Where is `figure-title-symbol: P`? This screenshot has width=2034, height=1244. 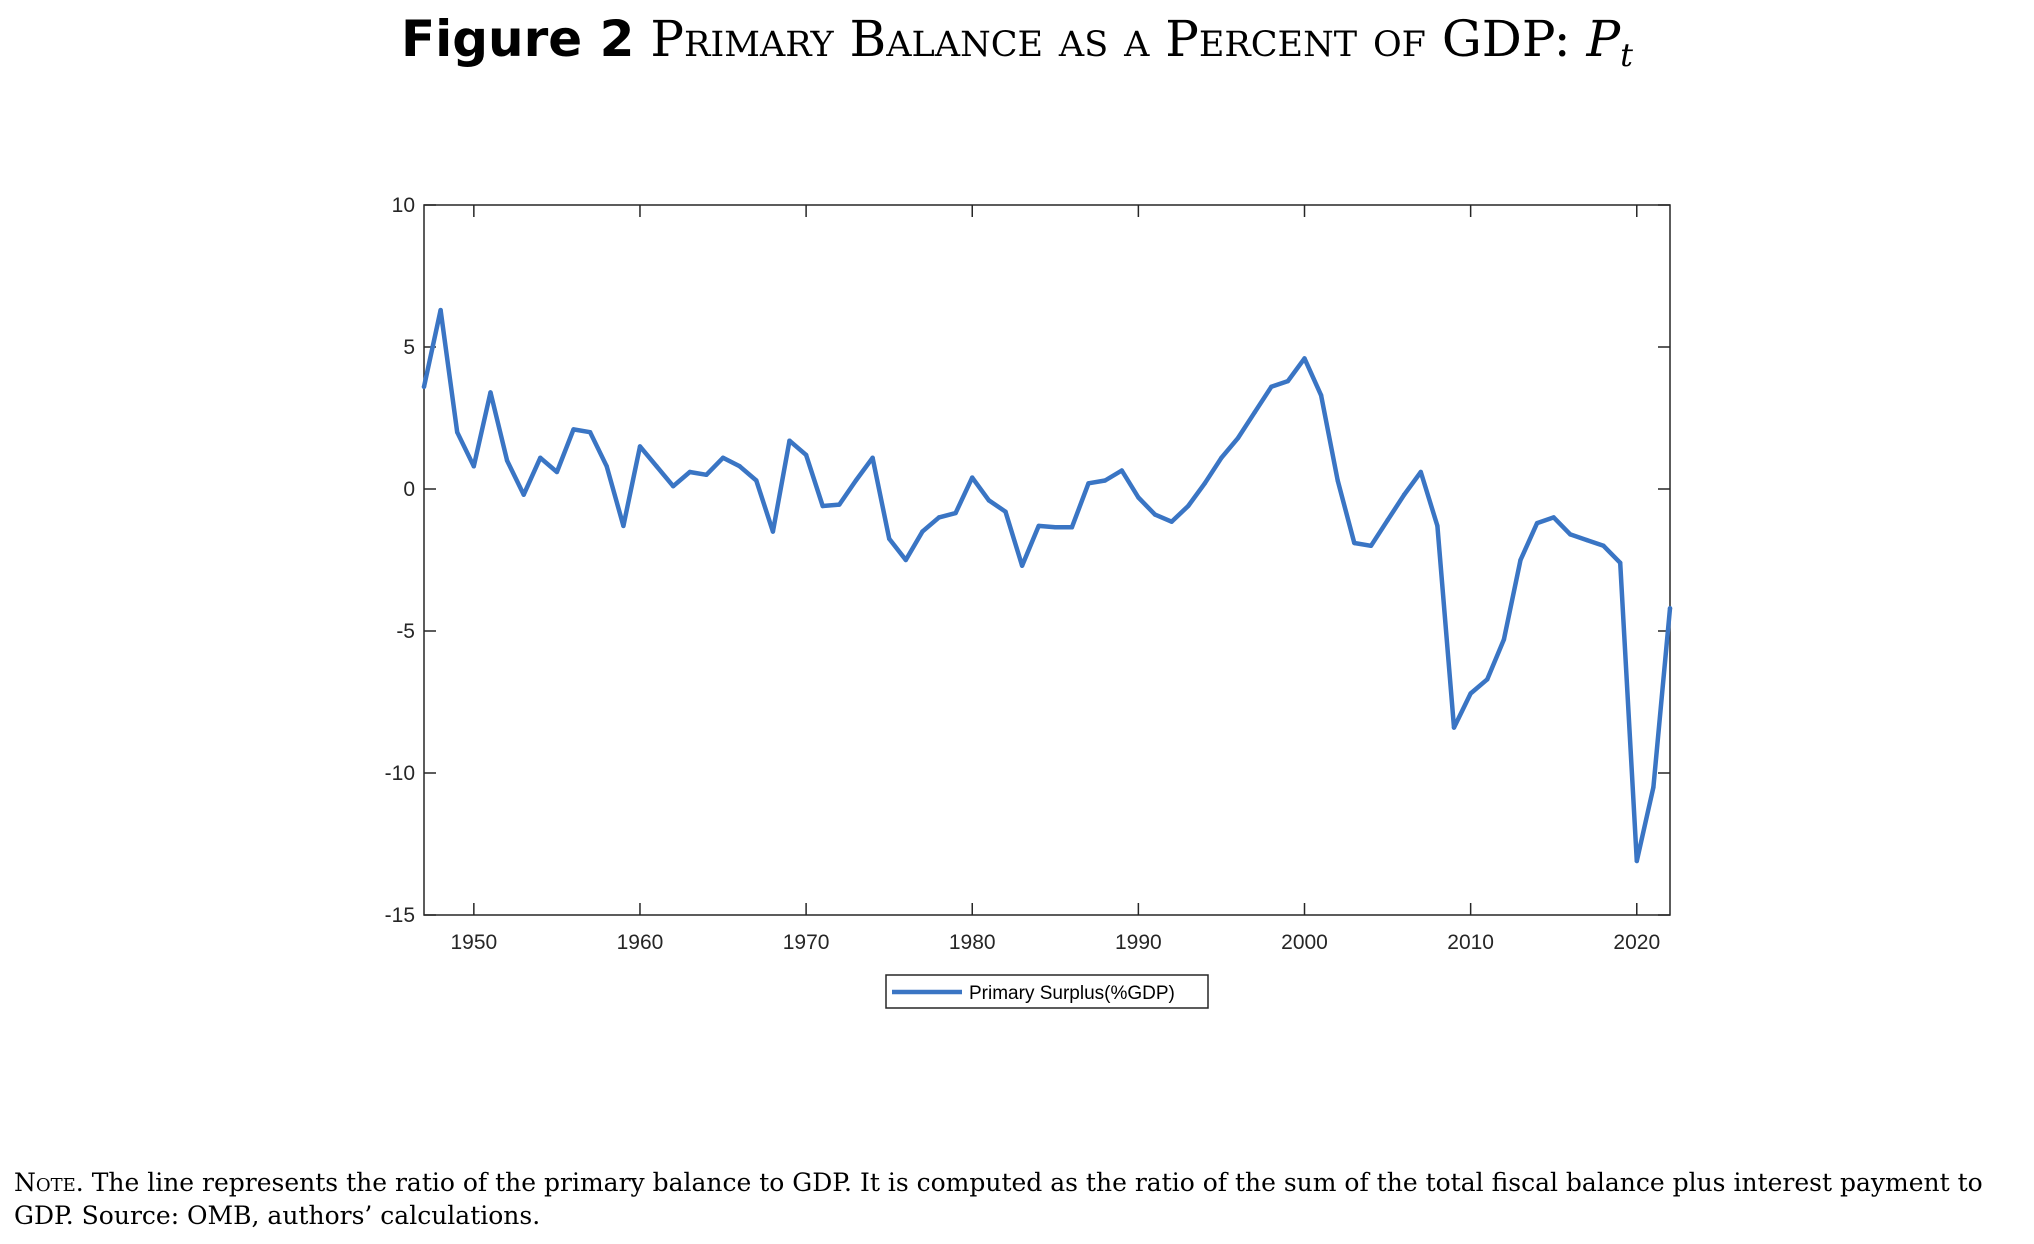 figure-title-symbol: P is located at coordinates (1603, 39).